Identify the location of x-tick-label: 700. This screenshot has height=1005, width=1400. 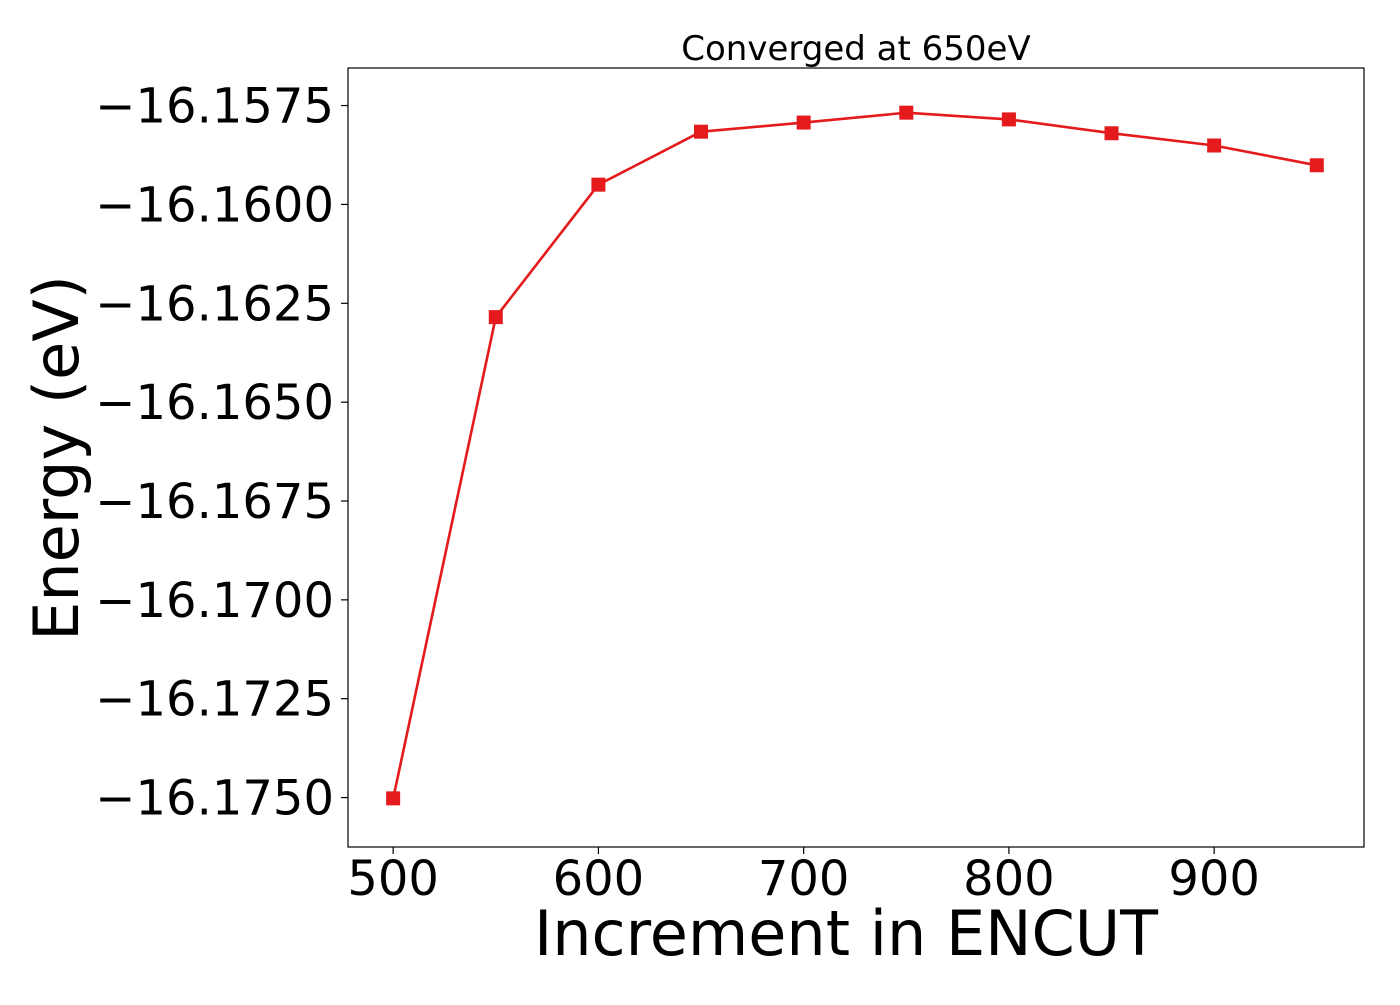
(804, 879).